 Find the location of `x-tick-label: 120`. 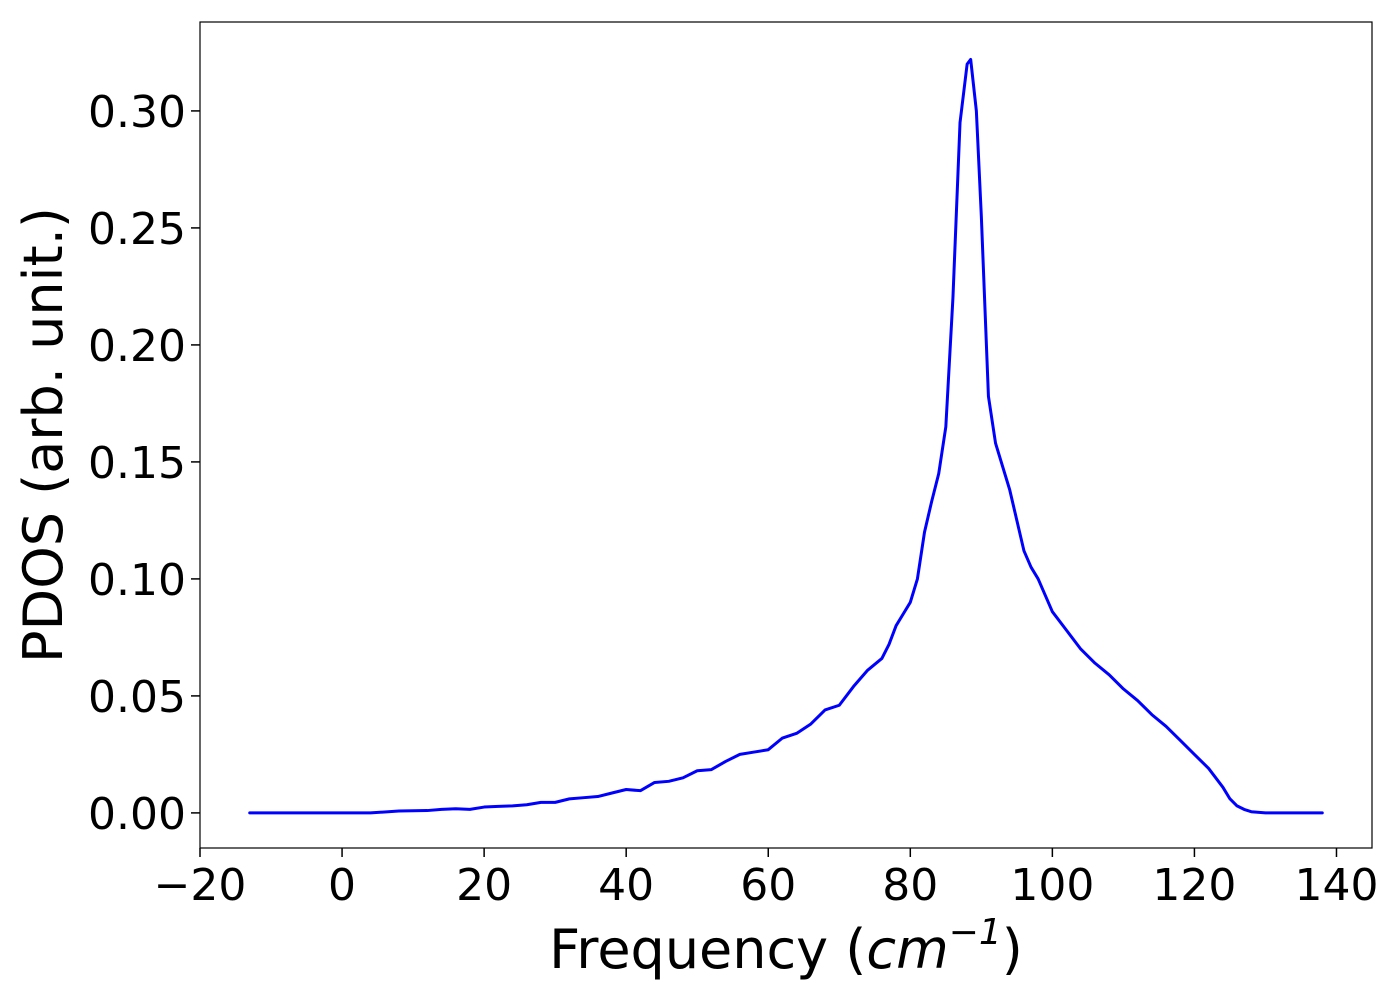

x-tick-label: 120 is located at coordinates (1194, 885).